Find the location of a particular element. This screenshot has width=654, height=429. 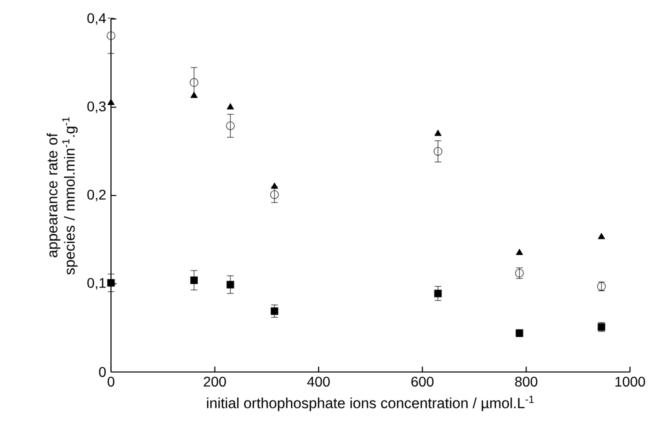

y-tick-label: 0 is located at coordinates (102, 372).